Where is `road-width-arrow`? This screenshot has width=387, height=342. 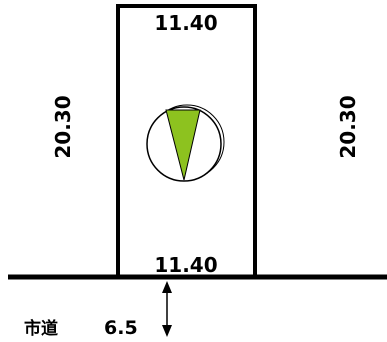 road-width-arrow is located at coordinates (167, 309).